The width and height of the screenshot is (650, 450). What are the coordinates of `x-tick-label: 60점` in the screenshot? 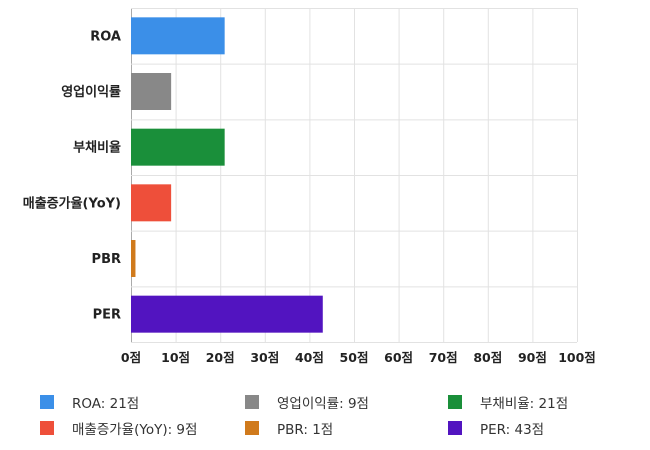 It's located at (398, 357).